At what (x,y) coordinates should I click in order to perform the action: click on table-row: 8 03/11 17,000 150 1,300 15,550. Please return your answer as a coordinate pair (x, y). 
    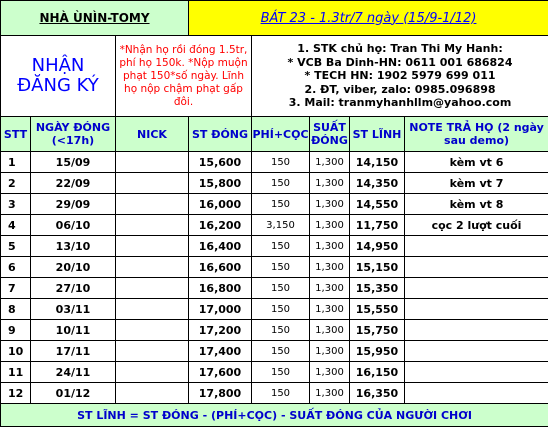
    Looking at the image, I should click on (274, 309).